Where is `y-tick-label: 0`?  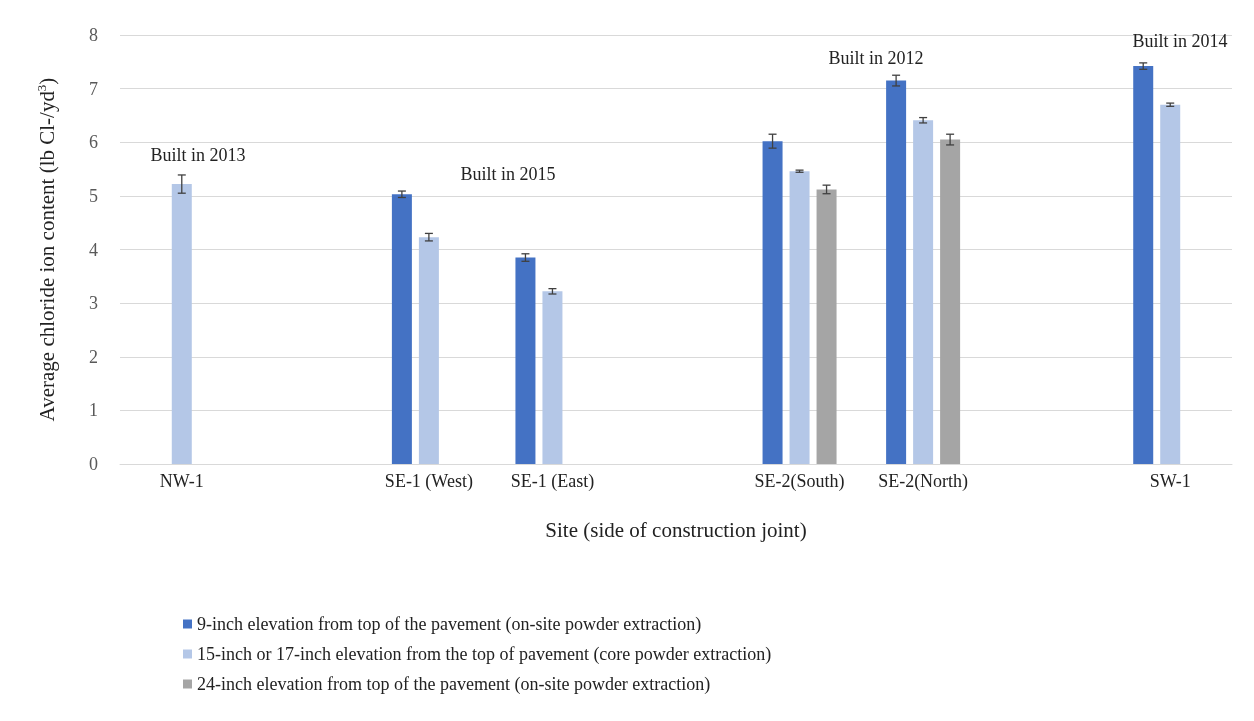 y-tick-label: 0 is located at coordinates (93, 464).